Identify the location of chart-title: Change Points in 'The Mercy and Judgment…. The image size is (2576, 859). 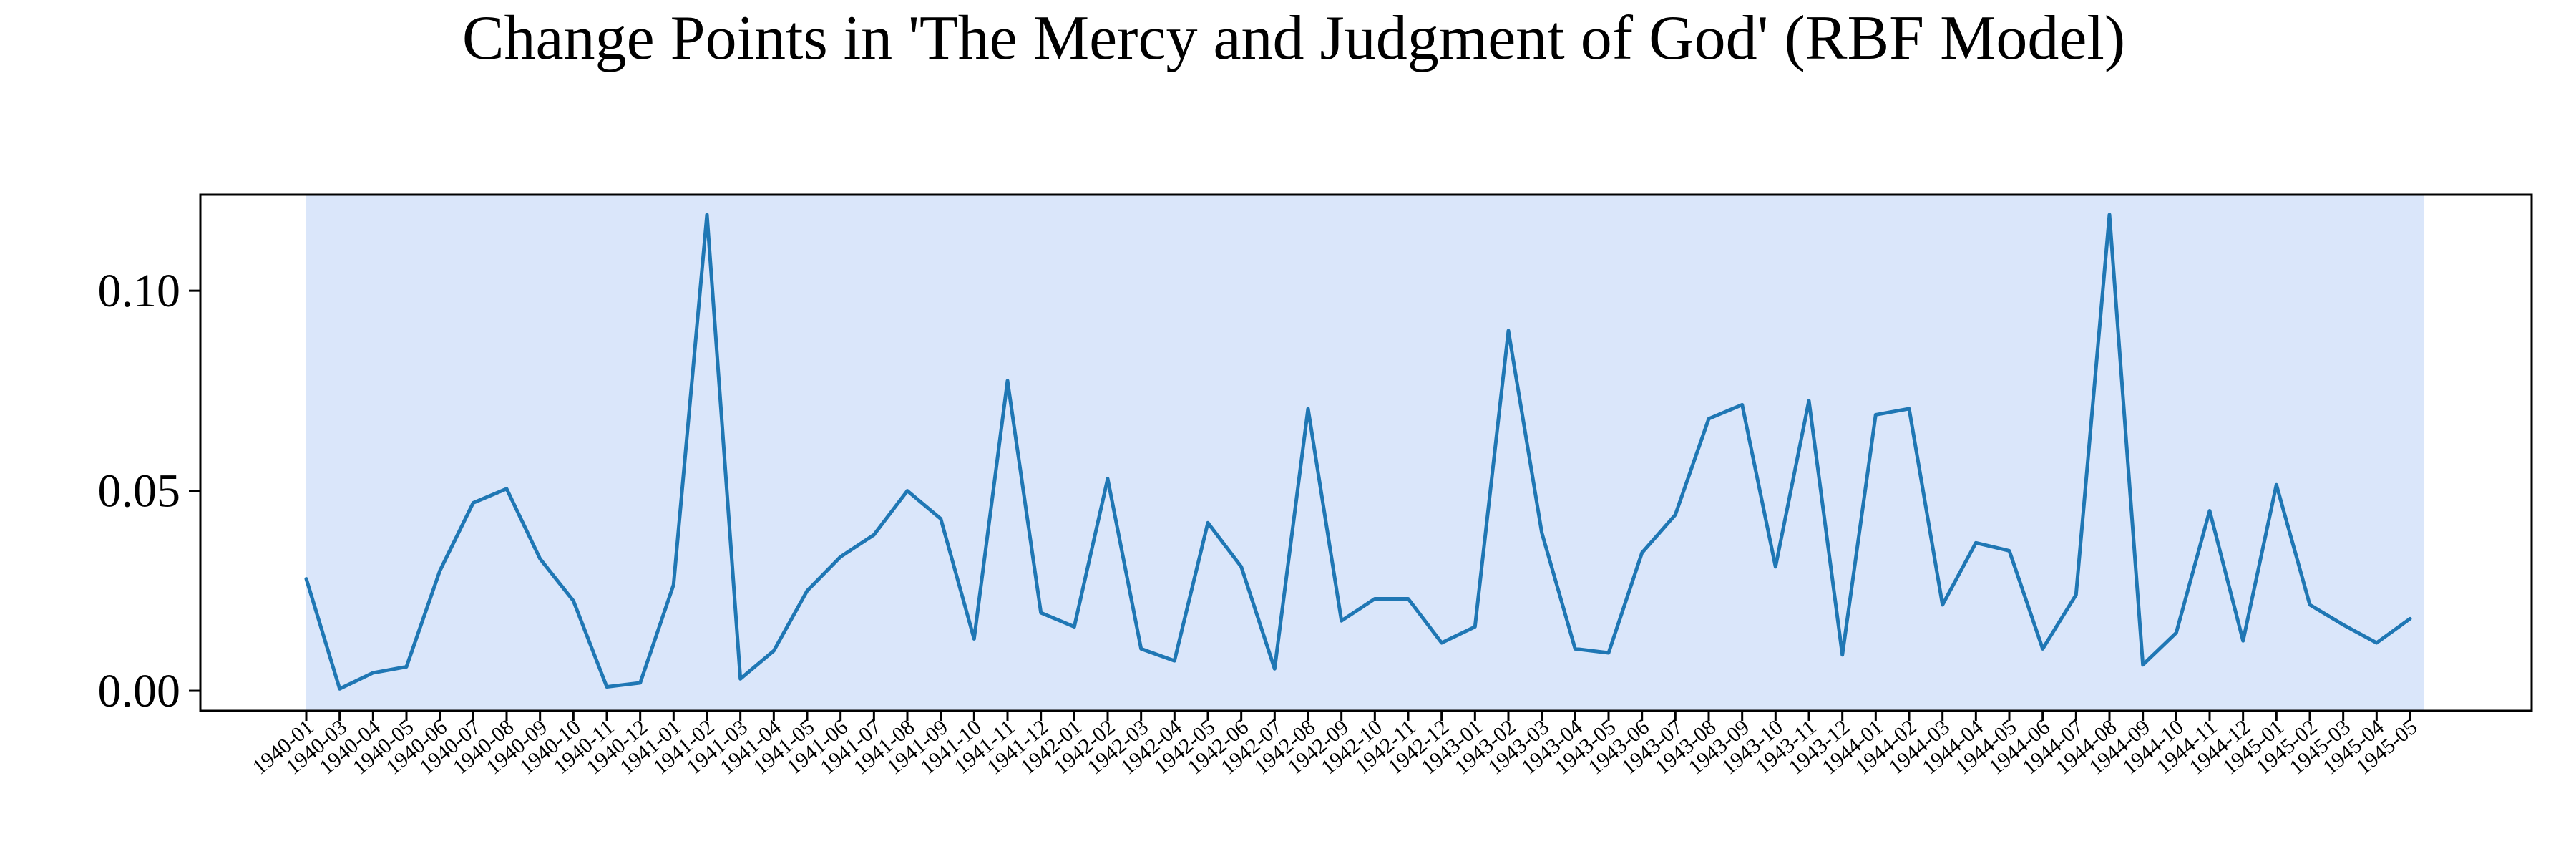
(1293, 38).